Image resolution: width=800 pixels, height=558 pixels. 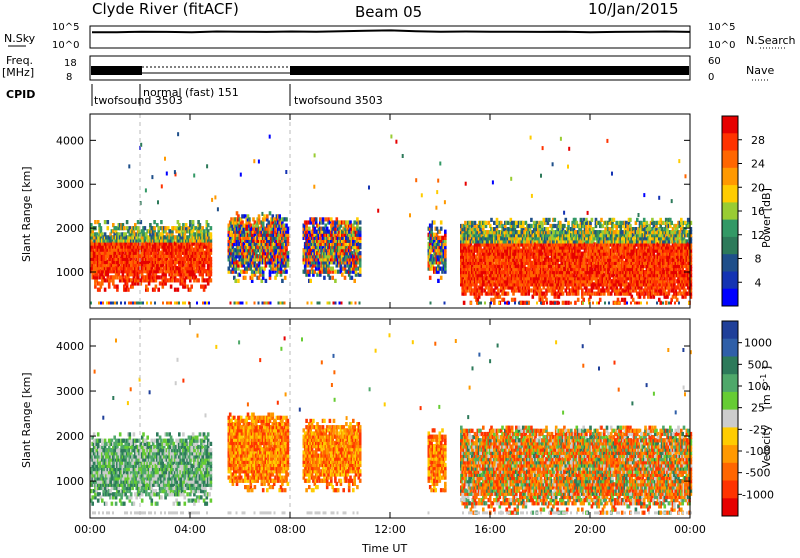 What do you see at coordinates (721, 27) in the screenshot?
I see `noise-right-tick-top: 10^5` at bounding box center [721, 27].